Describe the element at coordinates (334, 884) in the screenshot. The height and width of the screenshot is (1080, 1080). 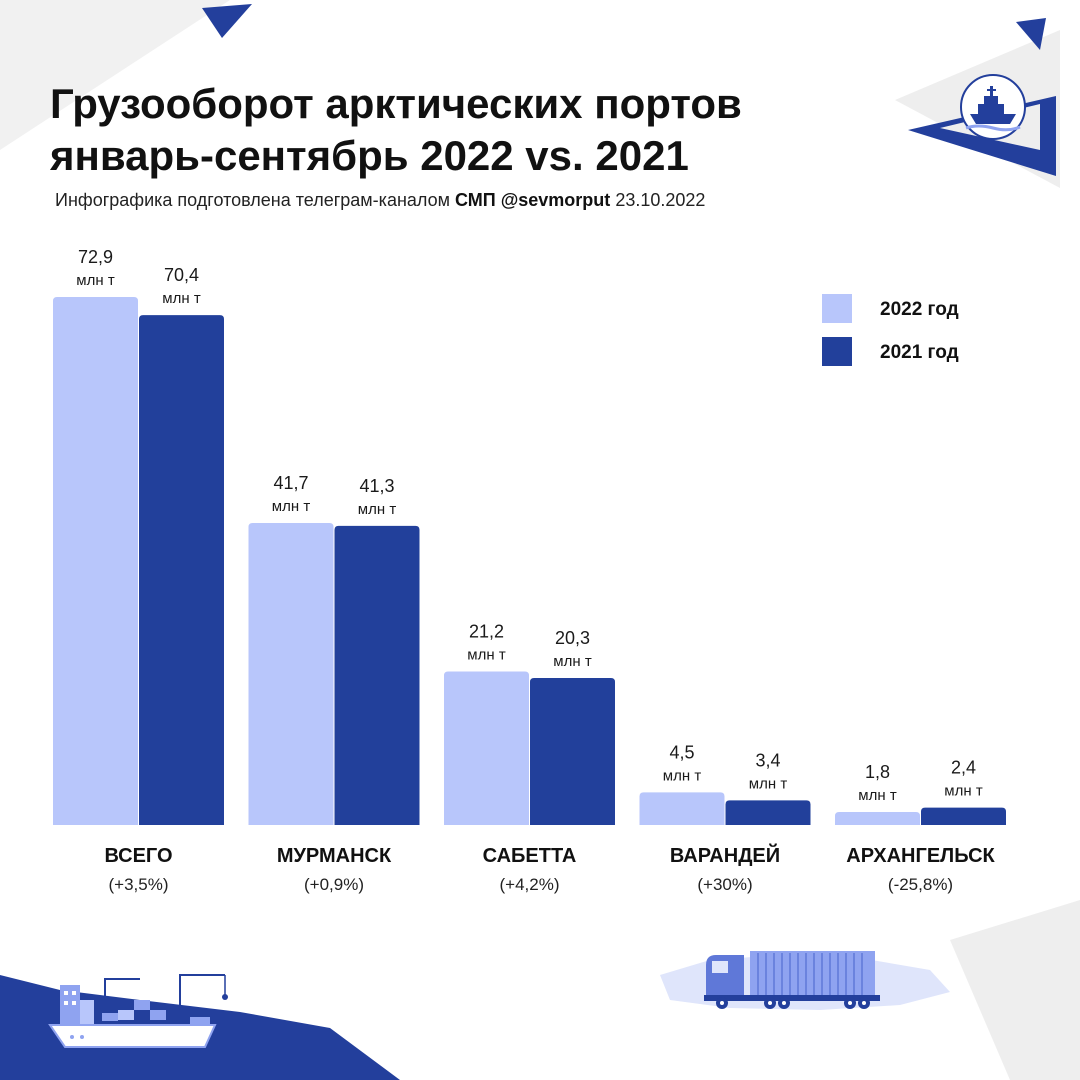
I see `category-change-label: (+0,9%)` at that location.